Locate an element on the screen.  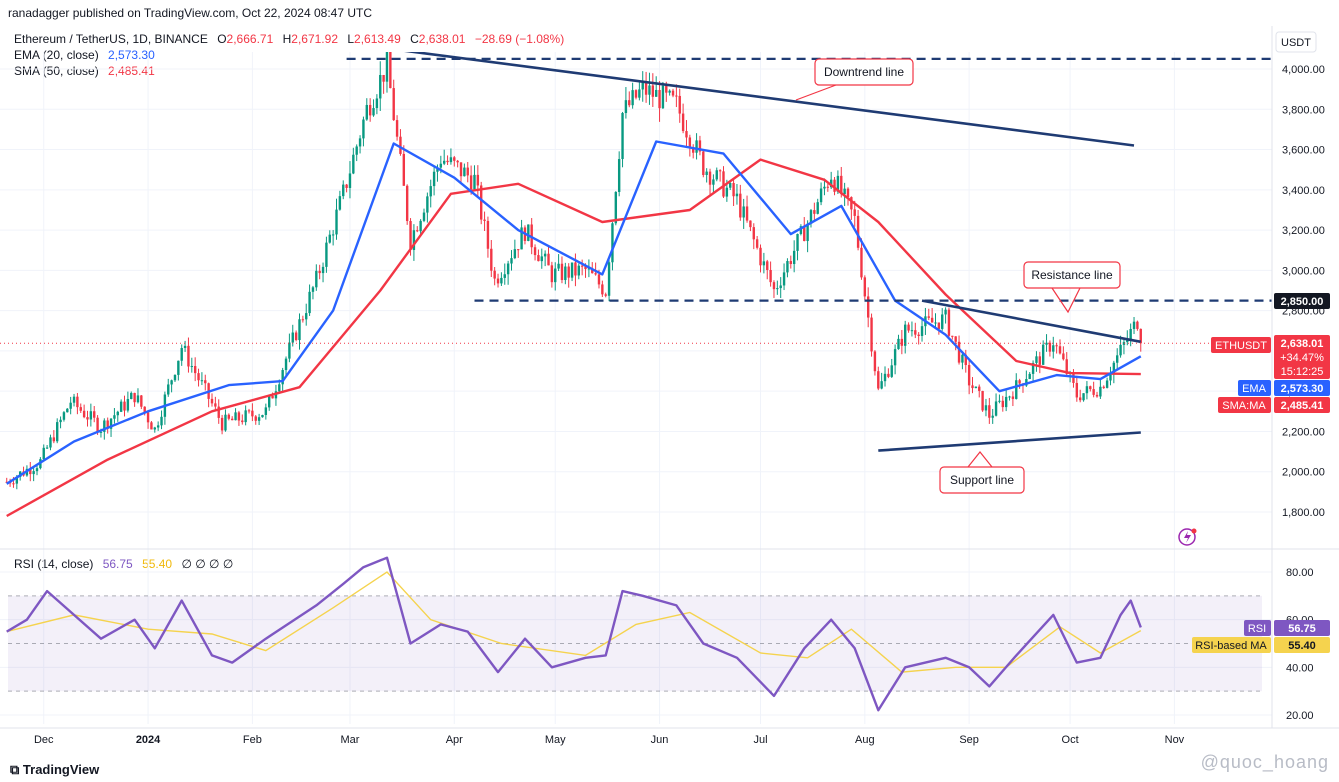
lightning-icon is located at coordinates (1187, 537).